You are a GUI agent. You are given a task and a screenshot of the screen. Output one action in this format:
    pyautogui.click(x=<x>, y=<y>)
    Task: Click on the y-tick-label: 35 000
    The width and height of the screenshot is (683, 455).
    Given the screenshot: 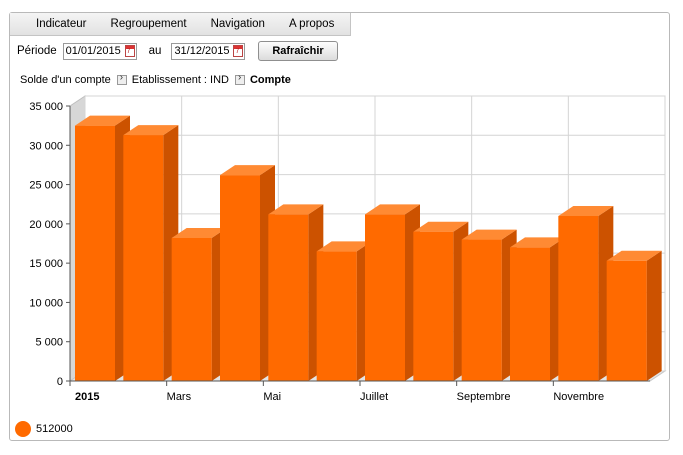 What is the action you would take?
    pyautogui.click(x=46, y=107)
    